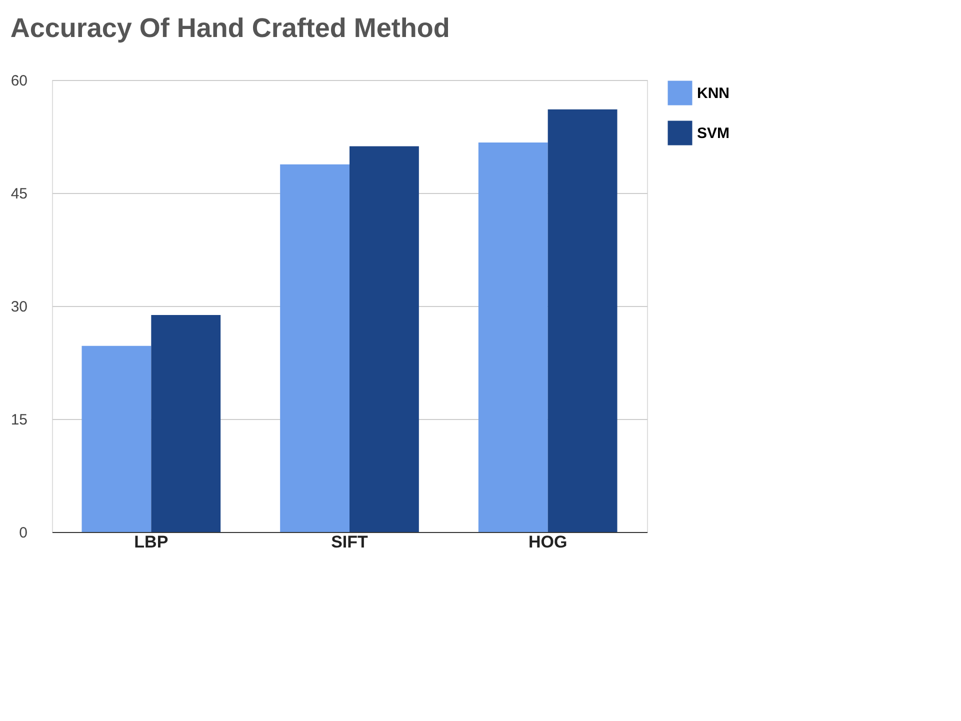 The height and width of the screenshot is (721, 961). I want to click on x-tick-label: HOG, so click(548, 542).